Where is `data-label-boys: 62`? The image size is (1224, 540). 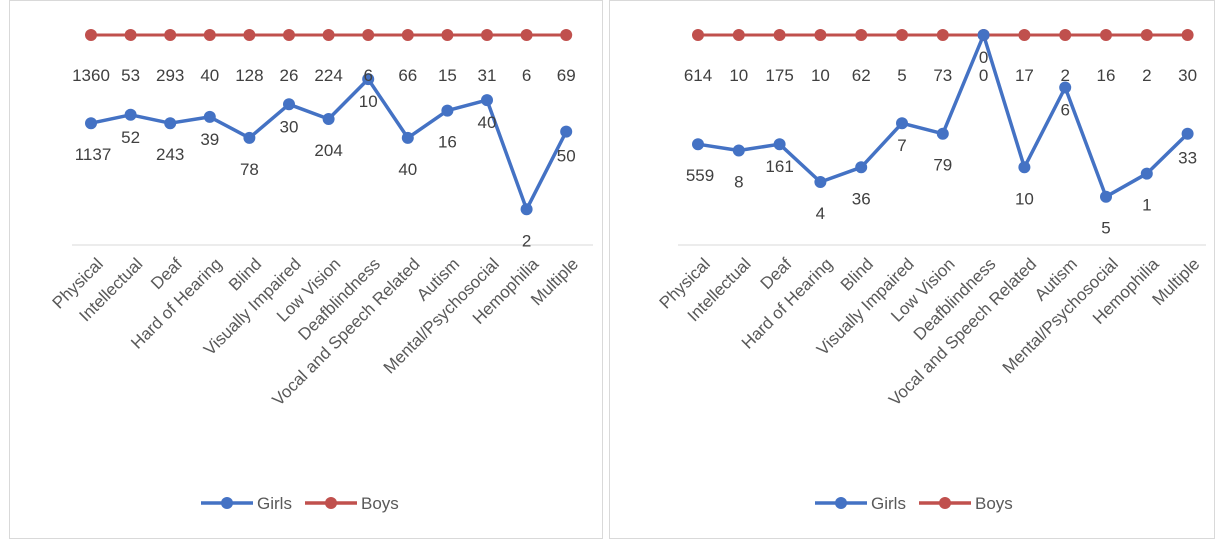 data-label-boys: 62 is located at coordinates (861, 75).